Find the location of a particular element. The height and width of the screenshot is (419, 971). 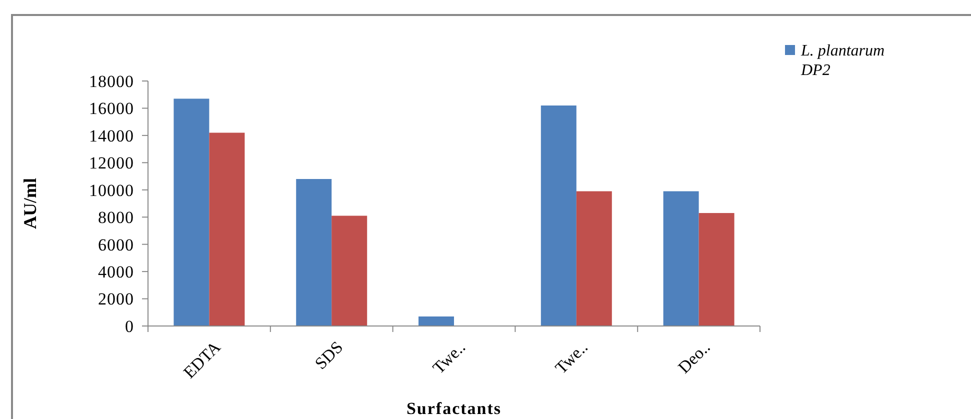

y-tick-label: 10000 is located at coordinates (111, 190).